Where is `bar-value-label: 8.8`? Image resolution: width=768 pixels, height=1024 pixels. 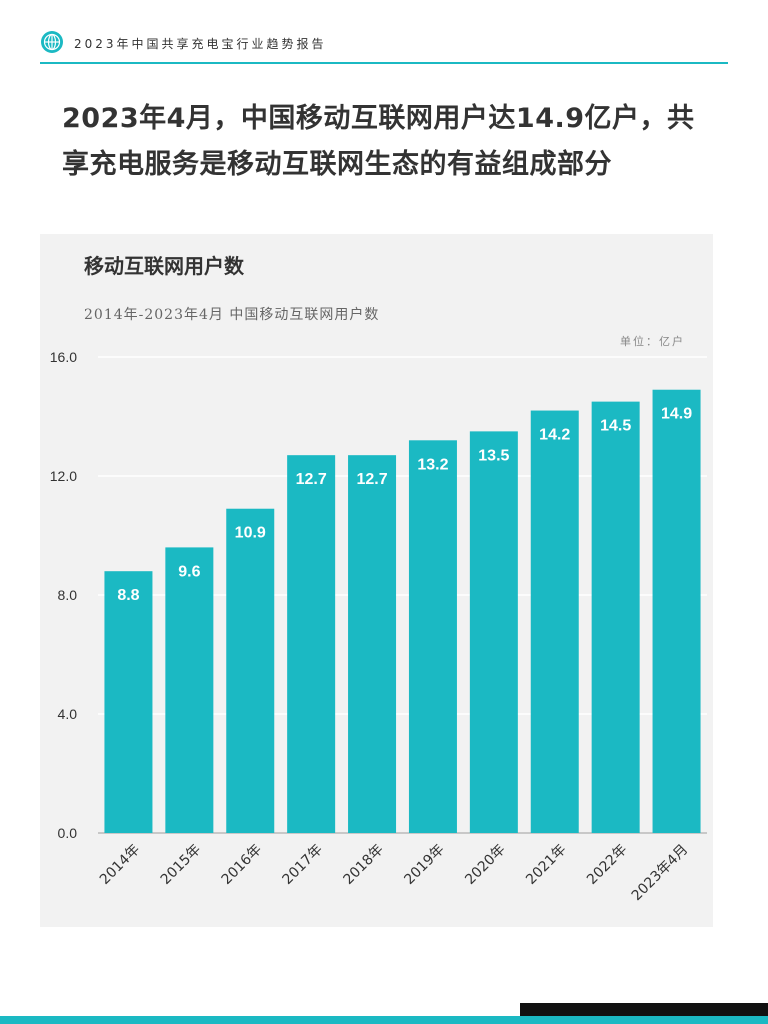 bar-value-label: 8.8 is located at coordinates (128, 595).